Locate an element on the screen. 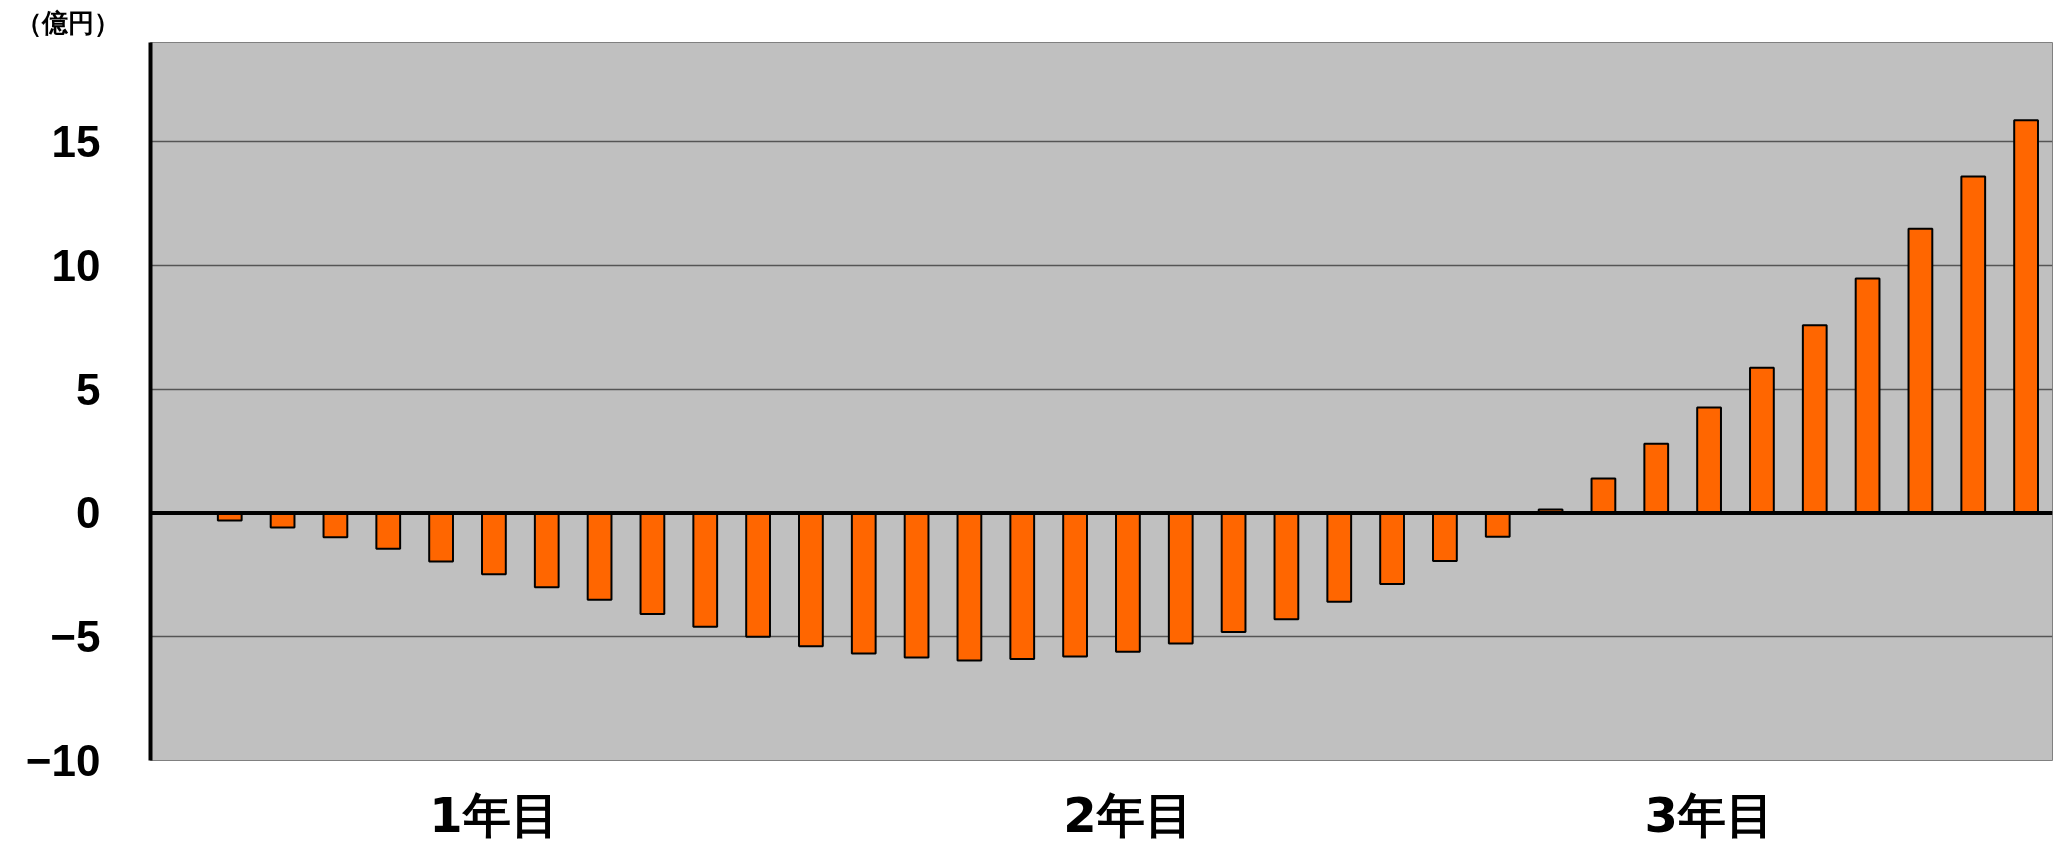 The image size is (2067, 851). y-tick-label: −5 is located at coordinates (75, 637).